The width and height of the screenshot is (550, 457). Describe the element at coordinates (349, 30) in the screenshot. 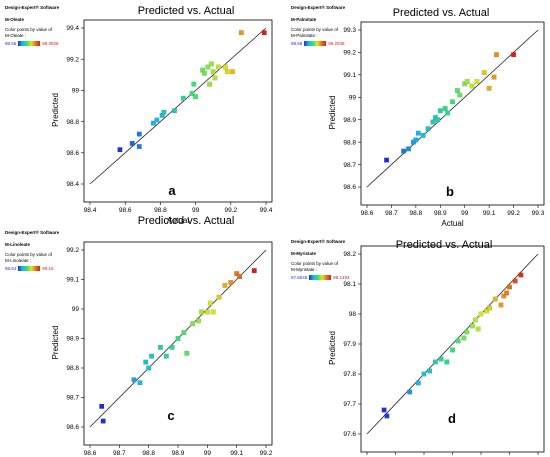

I see `y-tick-label: 99.3` at that location.